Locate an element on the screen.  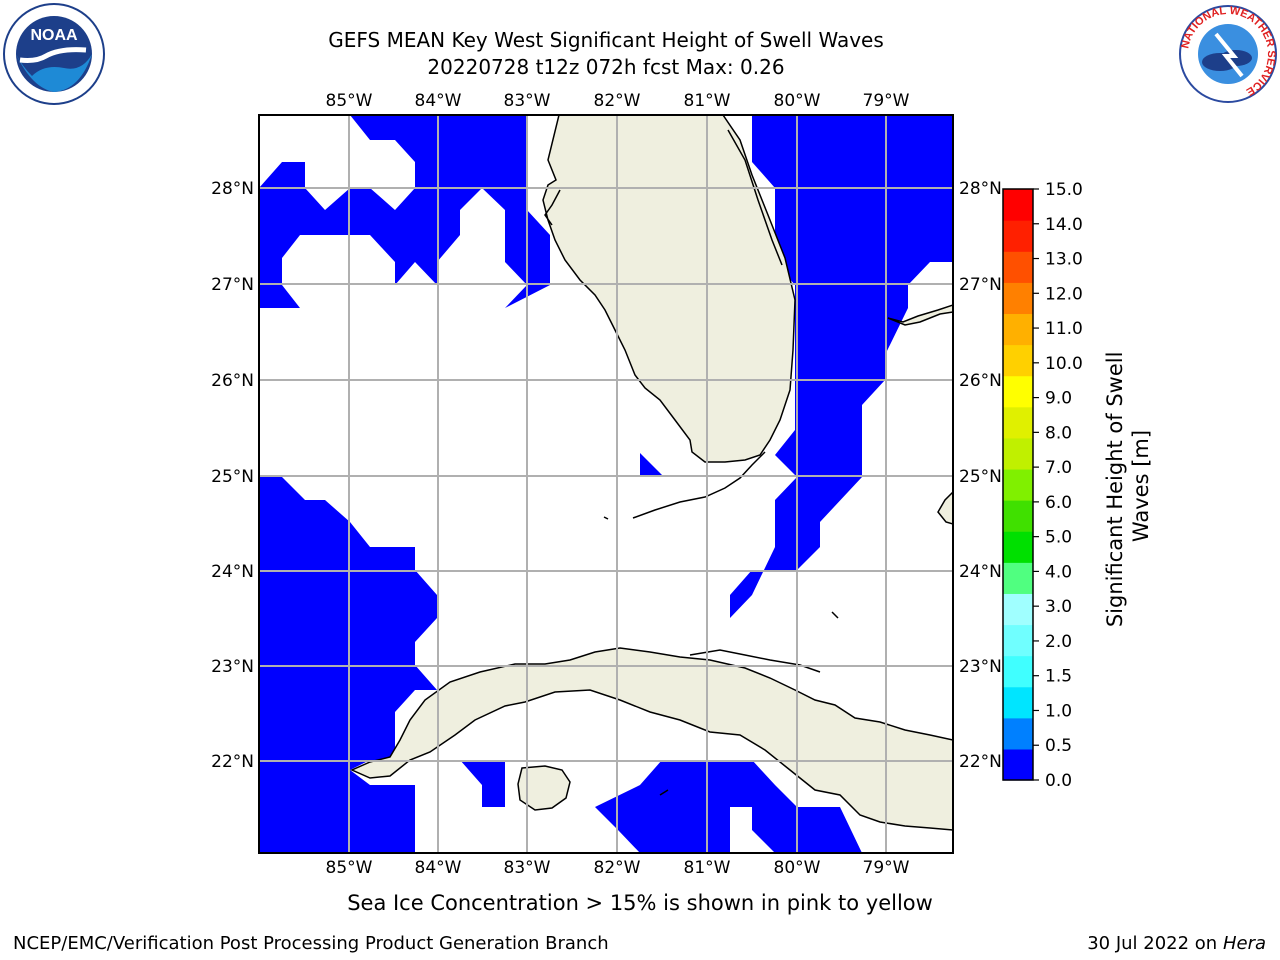
colorbar-tick-label: 3.0 is located at coordinates (1058, 607).